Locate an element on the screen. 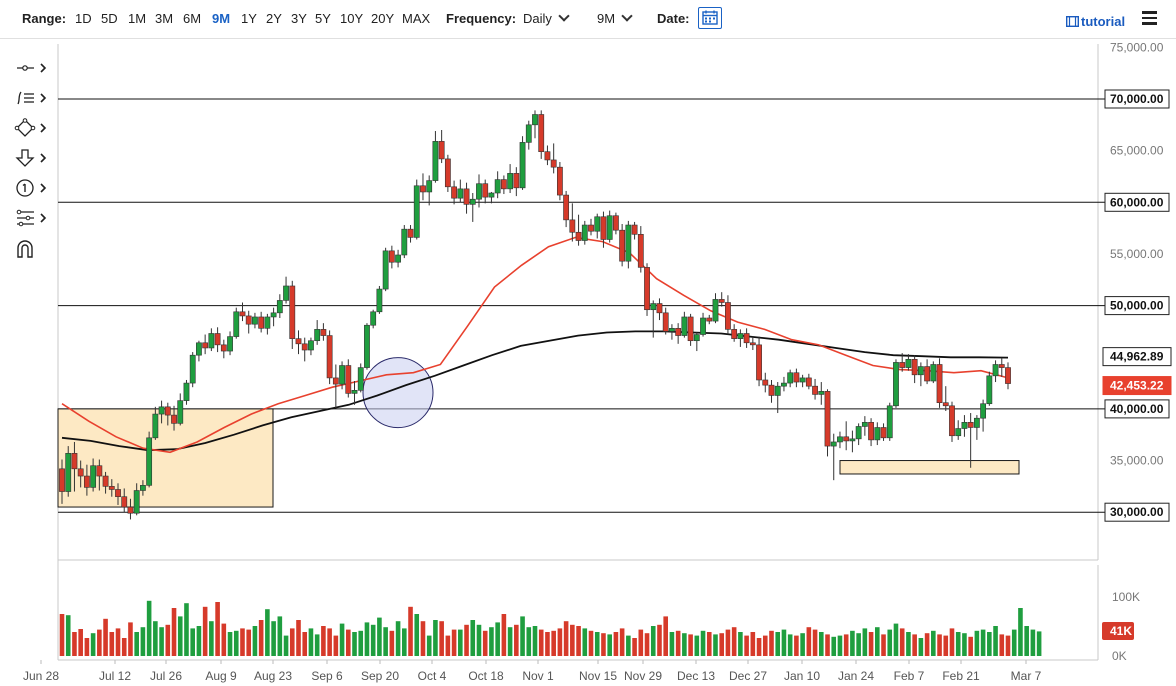  time-tick-label: Jan 24 is located at coordinates (856, 676).